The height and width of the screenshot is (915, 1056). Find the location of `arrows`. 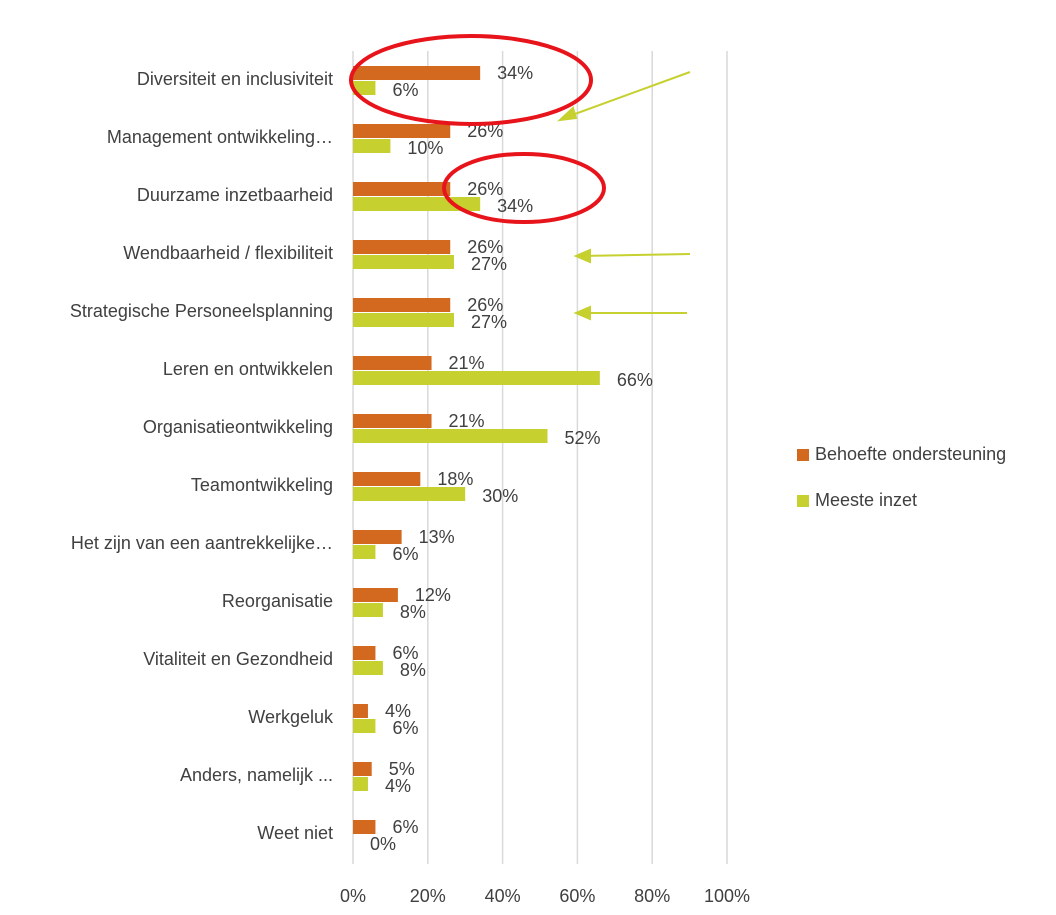

arrows is located at coordinates (624, 196).